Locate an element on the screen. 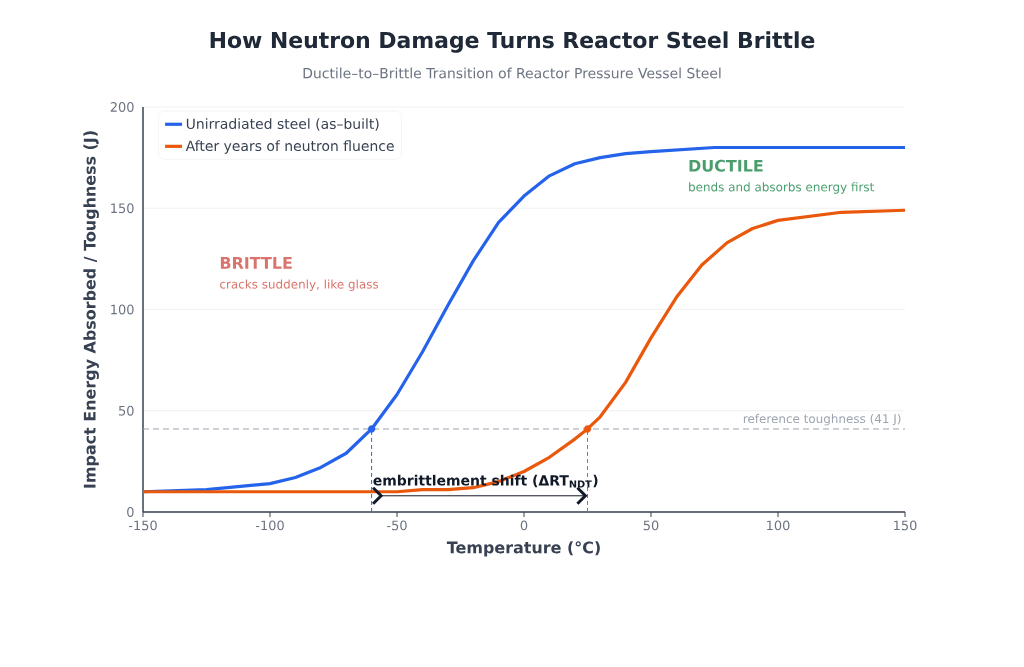  y-tick-label: 100 is located at coordinates (122, 309).